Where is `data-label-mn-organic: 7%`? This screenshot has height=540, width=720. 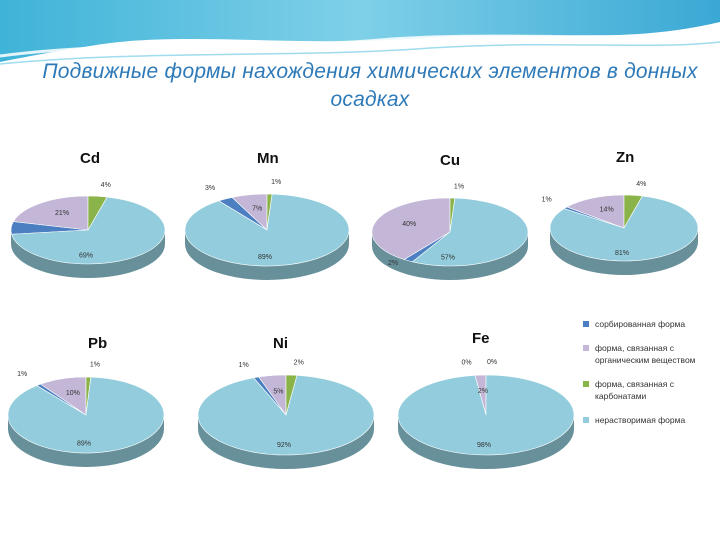
data-label-mn-organic: 7% is located at coordinates (257, 209).